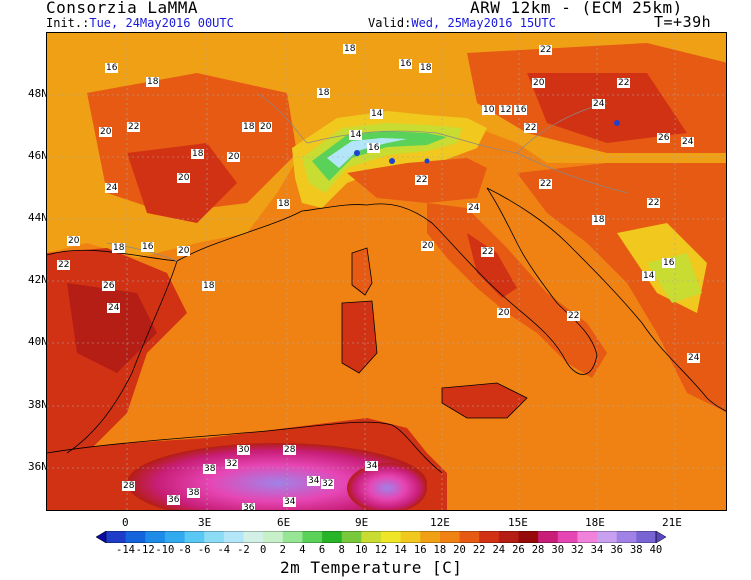  What do you see at coordinates (616, 550) in the screenshot?
I see `colorbar-tick-label: 36` at bounding box center [616, 550].